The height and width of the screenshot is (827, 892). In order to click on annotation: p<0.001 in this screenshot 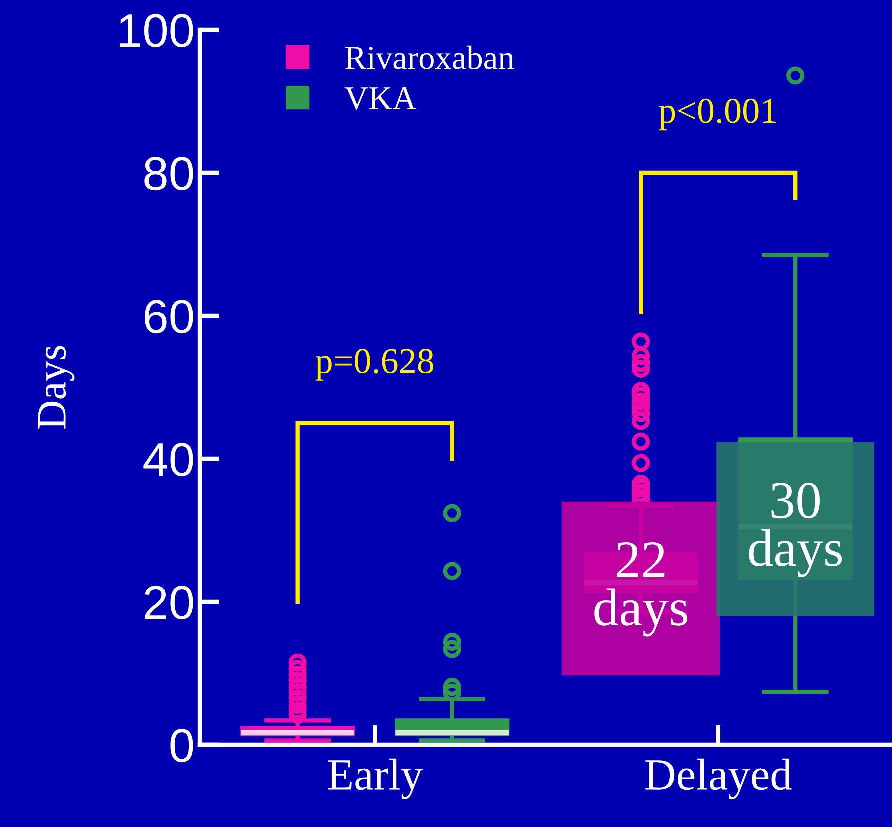, I will do `click(717, 114)`.